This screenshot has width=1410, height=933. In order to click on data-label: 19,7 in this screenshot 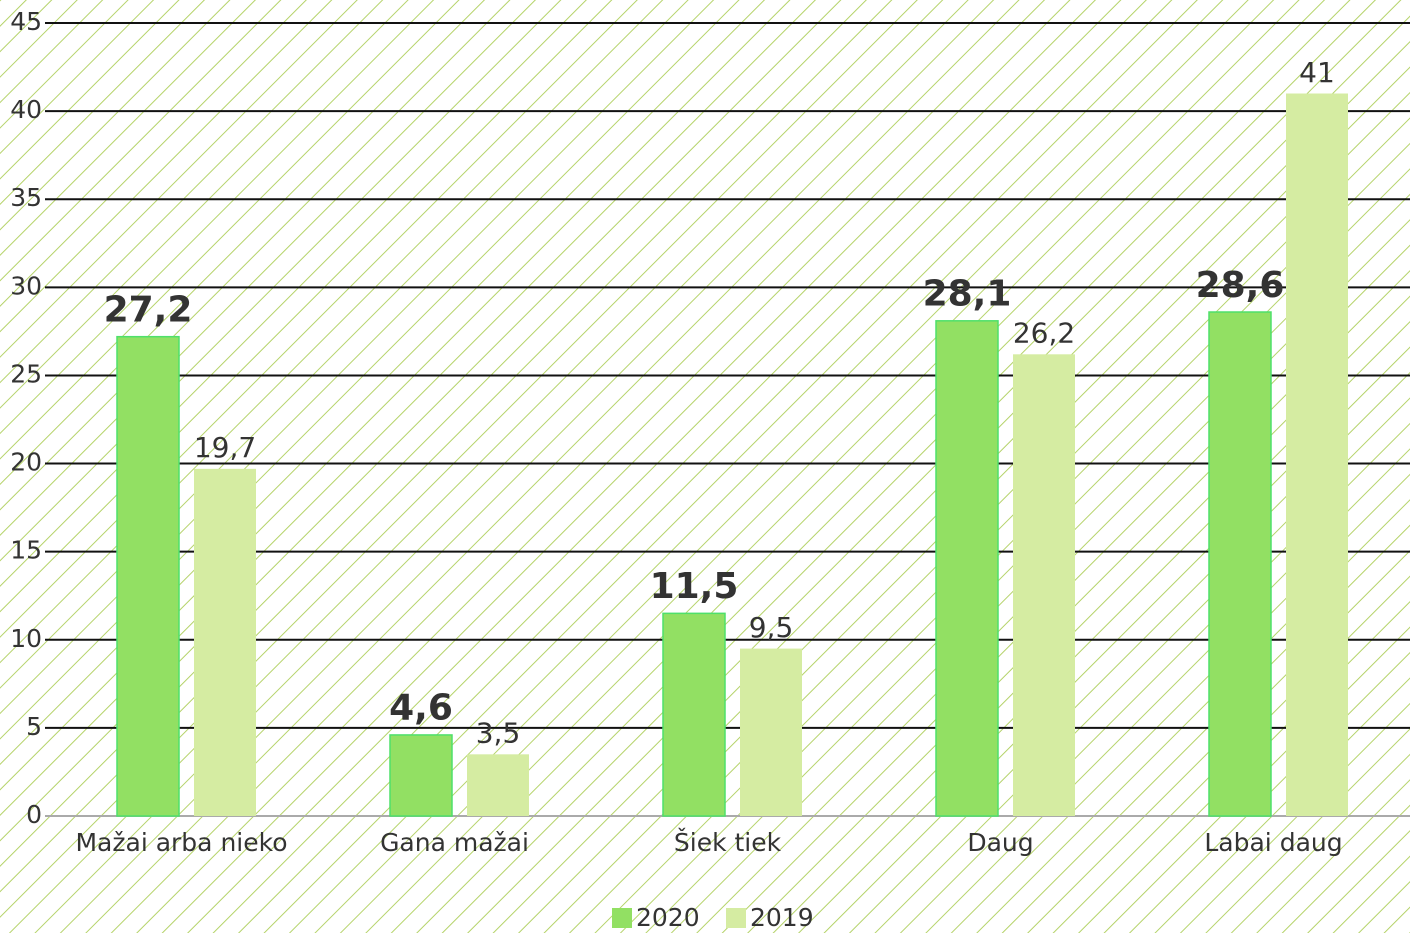, I will do `click(225, 447)`.